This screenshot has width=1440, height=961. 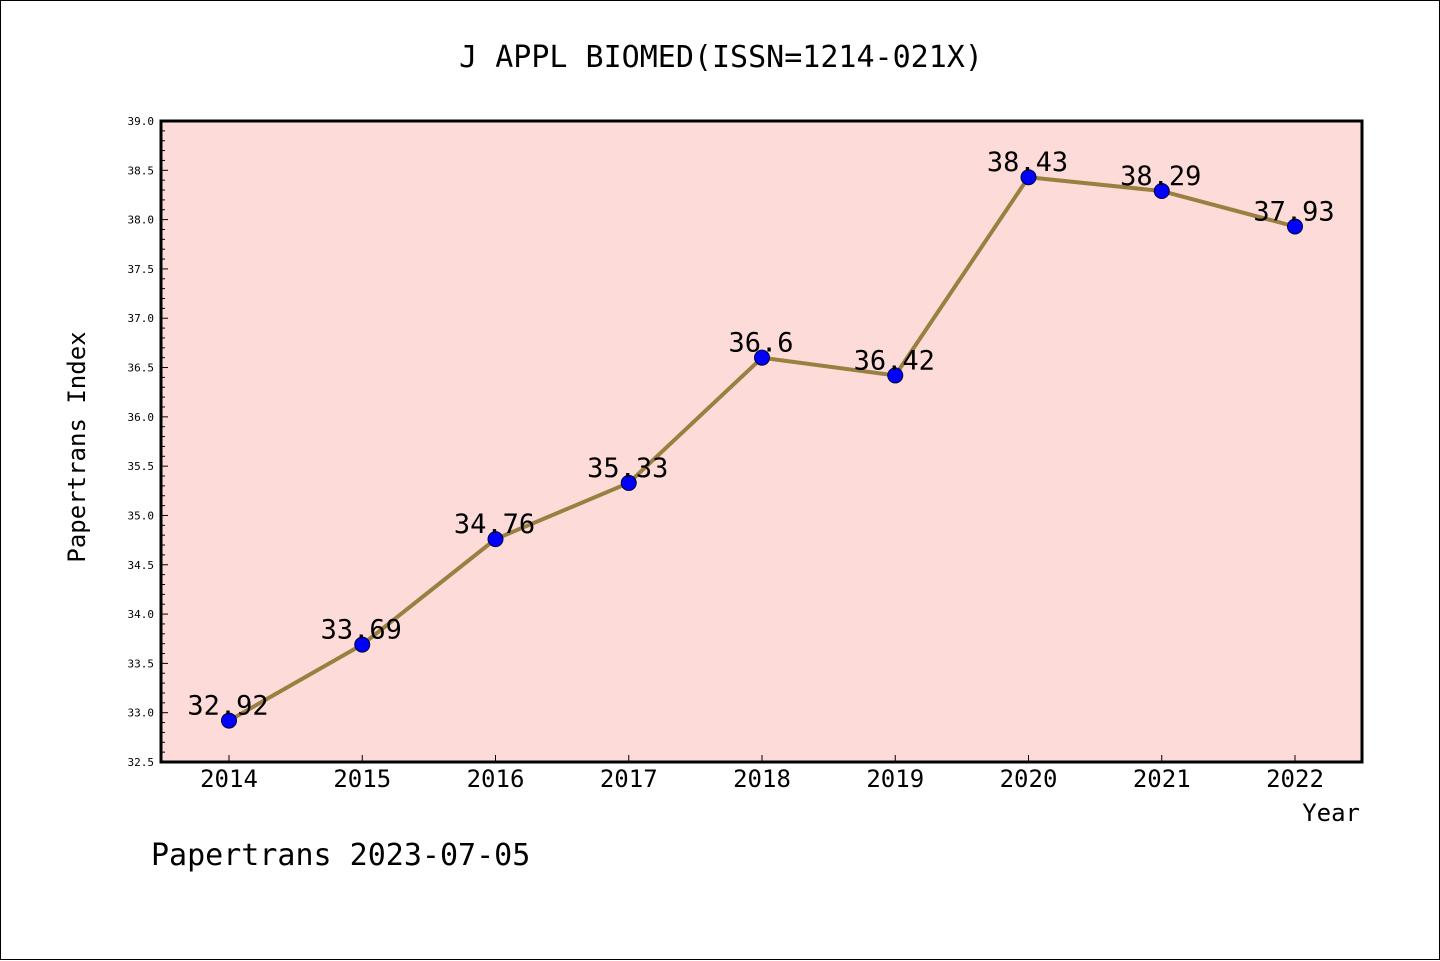 What do you see at coordinates (141, 417) in the screenshot?
I see `y-tick-label: 36.0` at bounding box center [141, 417].